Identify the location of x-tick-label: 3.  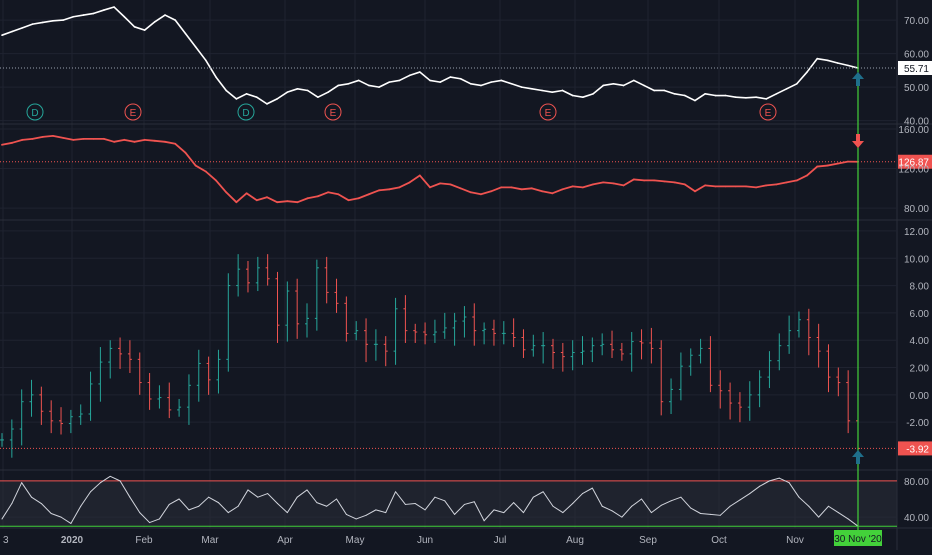
(6, 540).